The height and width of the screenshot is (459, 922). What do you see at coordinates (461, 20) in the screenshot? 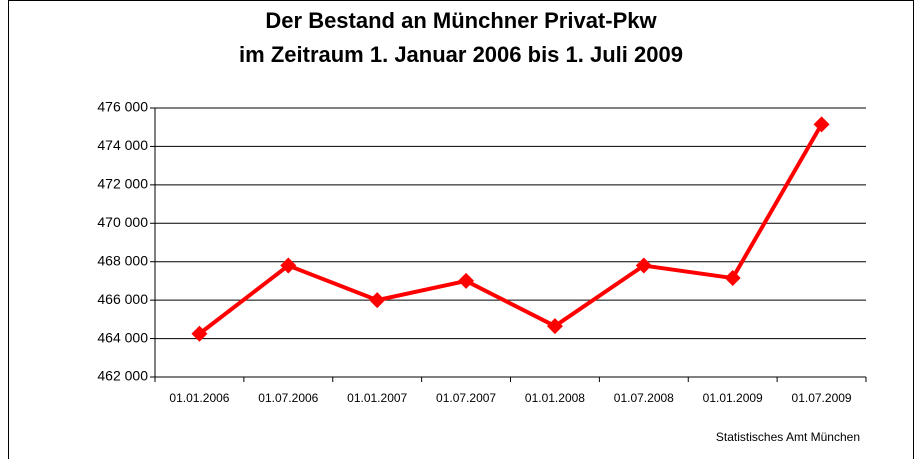
I see `chart-title: Der Bestand an Münchner Privat-Pkw` at bounding box center [461, 20].